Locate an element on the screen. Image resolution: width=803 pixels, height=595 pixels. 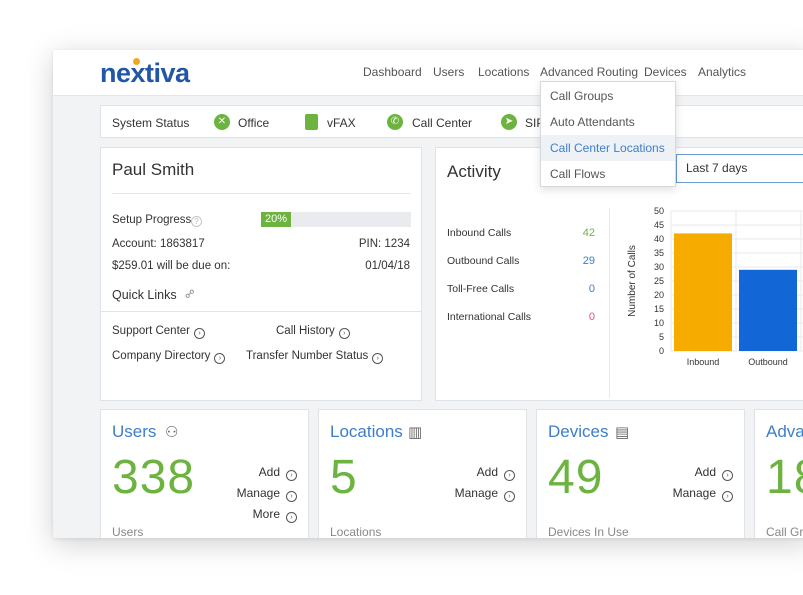
activity-title: Activity is located at coordinates (474, 171).